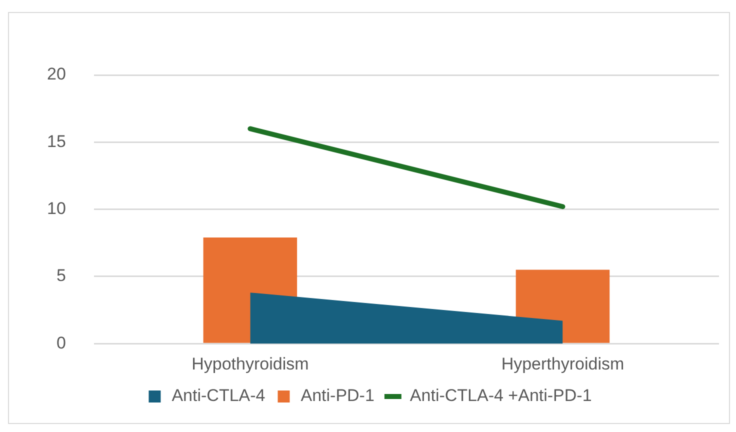 This screenshot has width=736, height=432. What do you see at coordinates (501, 396) in the screenshot?
I see `legend-label: Anti-CTLA-4 +Anti-PD-1` at bounding box center [501, 396].